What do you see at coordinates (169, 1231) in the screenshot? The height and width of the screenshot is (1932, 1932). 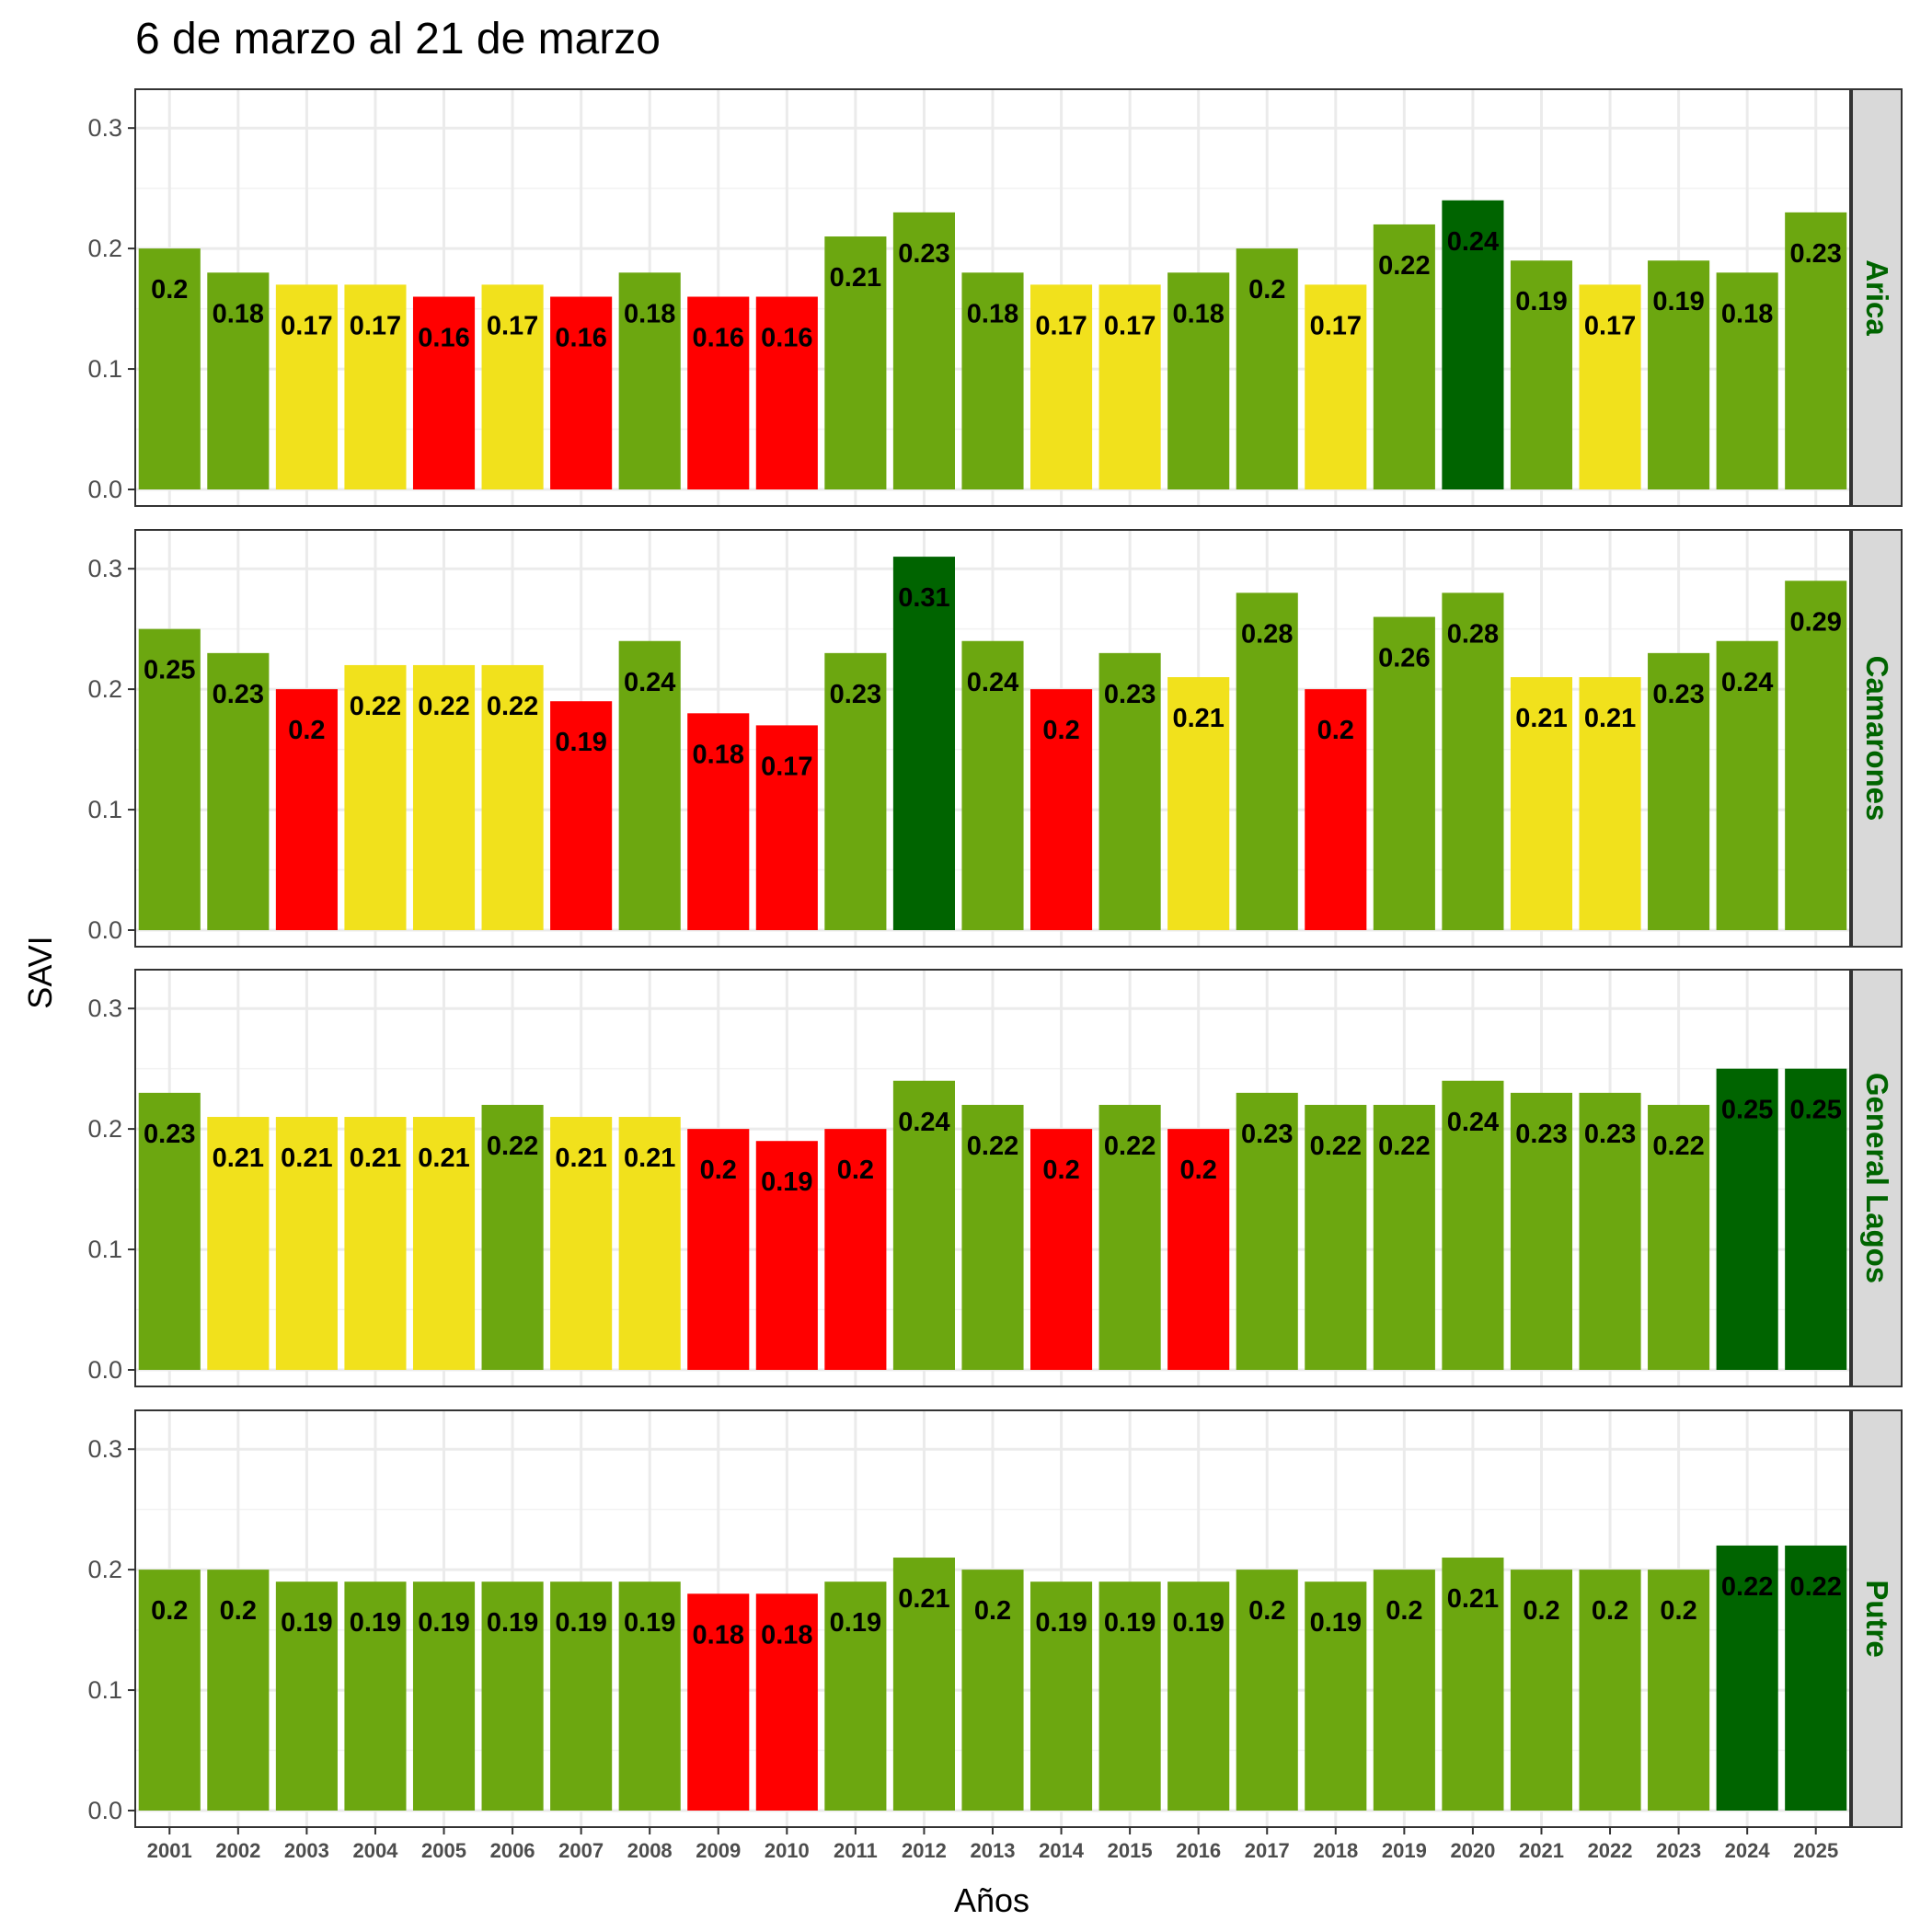 I see `bar-general-lagos-2001` at bounding box center [169, 1231].